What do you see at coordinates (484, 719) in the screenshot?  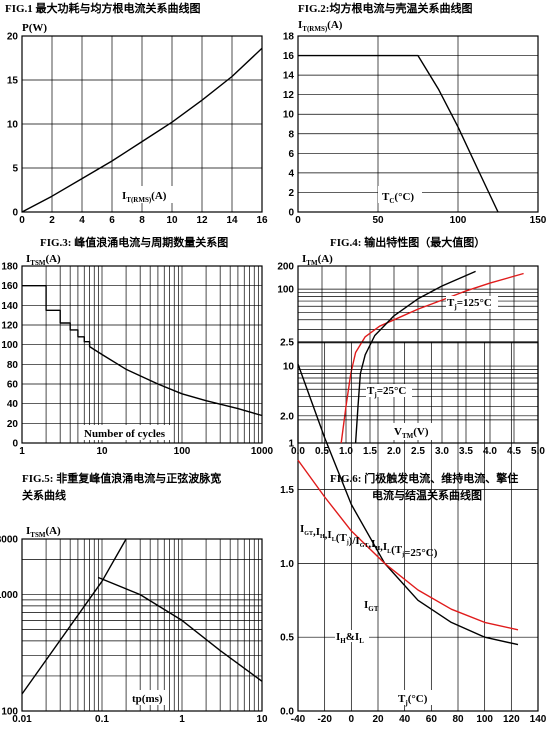 I see `fig6-xtick-label: 100` at bounding box center [484, 719].